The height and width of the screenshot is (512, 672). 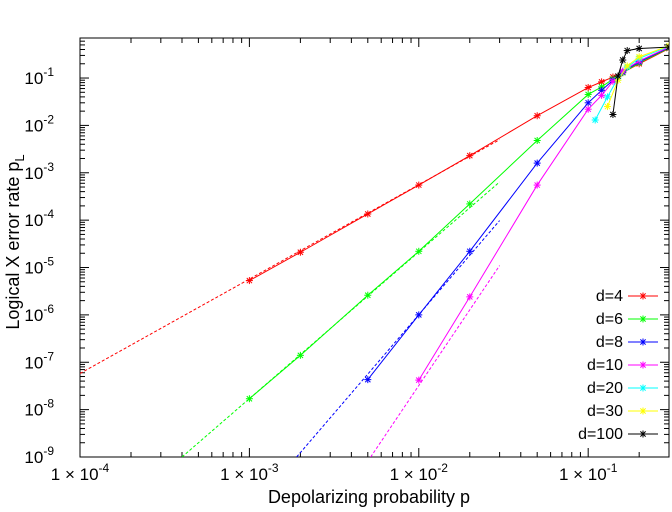 What do you see at coordinates (39, 266) in the screenshot?
I see `y-tick-label: 10⁻⁵` at bounding box center [39, 266].